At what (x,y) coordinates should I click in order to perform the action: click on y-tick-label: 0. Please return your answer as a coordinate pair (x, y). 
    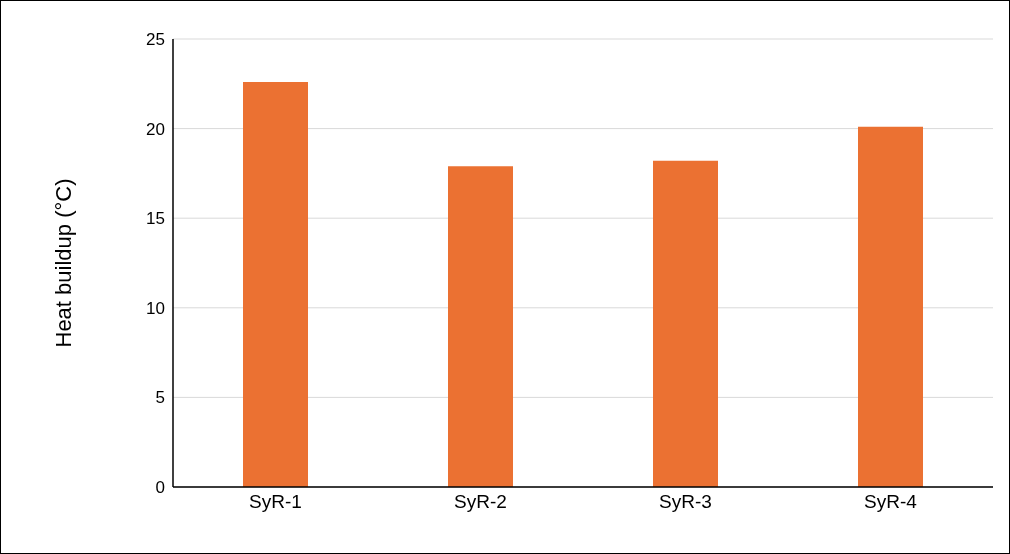
    Looking at the image, I should click on (160, 488).